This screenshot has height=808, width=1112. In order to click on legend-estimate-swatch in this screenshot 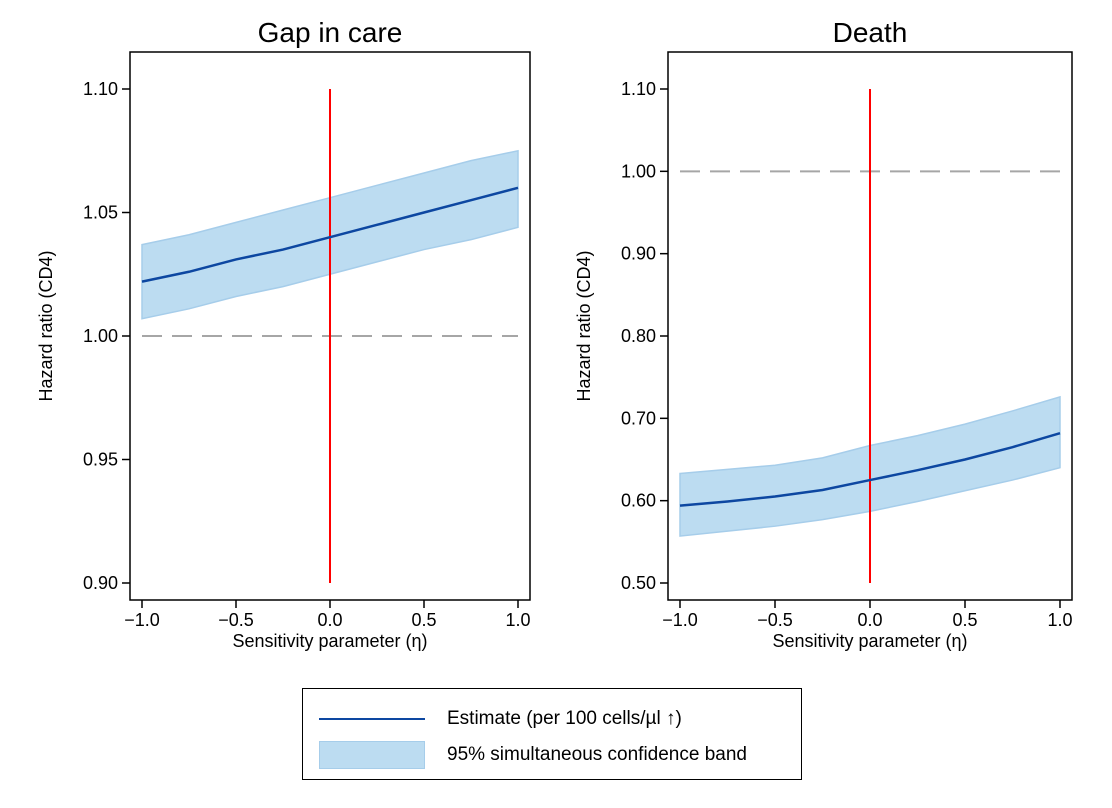, I will do `click(372, 719)`.